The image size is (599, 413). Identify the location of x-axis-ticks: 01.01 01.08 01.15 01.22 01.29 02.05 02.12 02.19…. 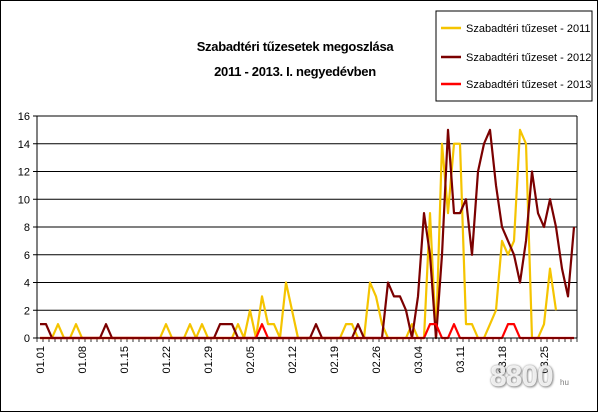
(306, 356).